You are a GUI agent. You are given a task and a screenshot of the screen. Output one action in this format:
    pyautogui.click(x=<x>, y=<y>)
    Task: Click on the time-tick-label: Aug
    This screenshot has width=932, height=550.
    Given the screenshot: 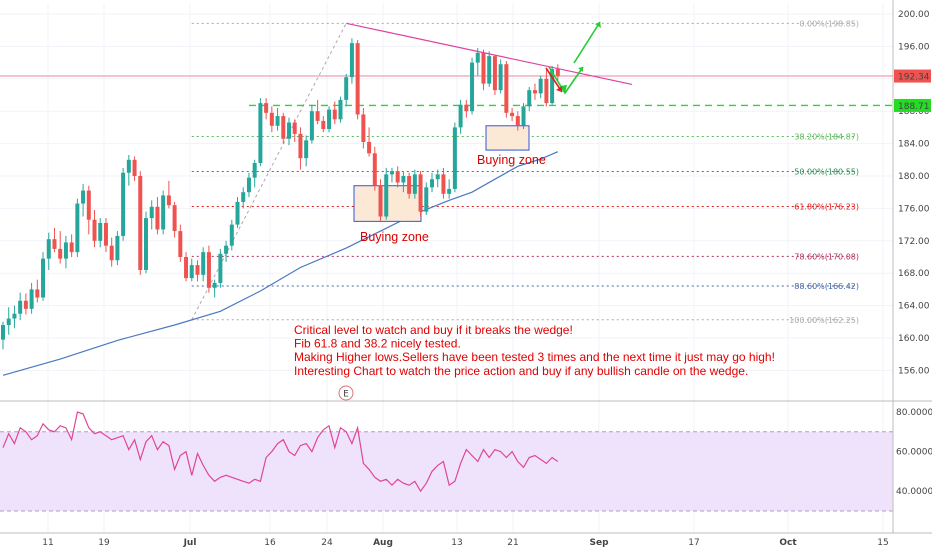 What is the action you would take?
    pyautogui.click(x=383, y=543)
    